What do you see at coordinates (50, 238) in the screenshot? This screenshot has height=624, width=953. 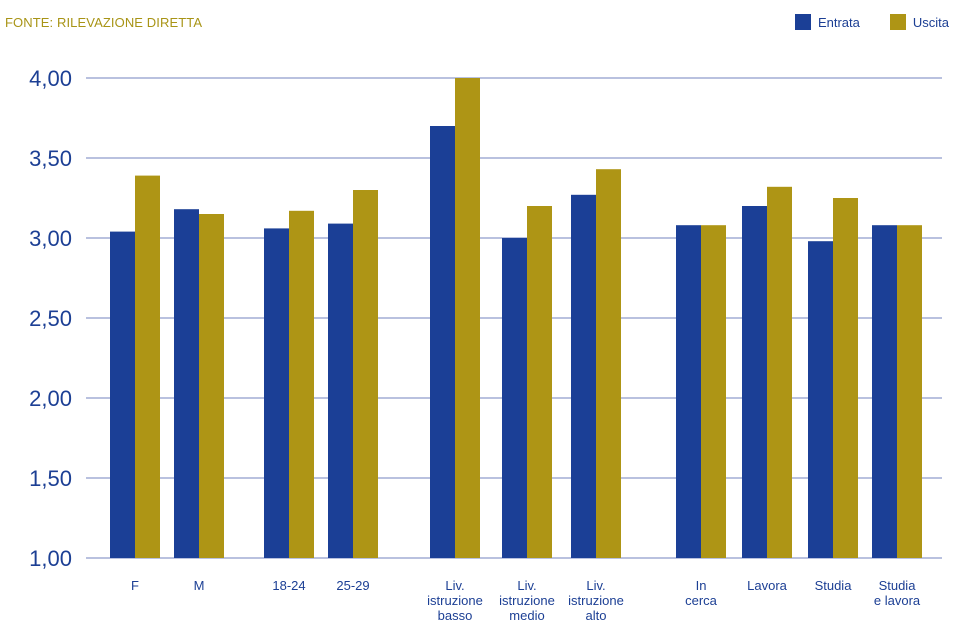 I see `y-tick-label: 3,00` at bounding box center [50, 238].